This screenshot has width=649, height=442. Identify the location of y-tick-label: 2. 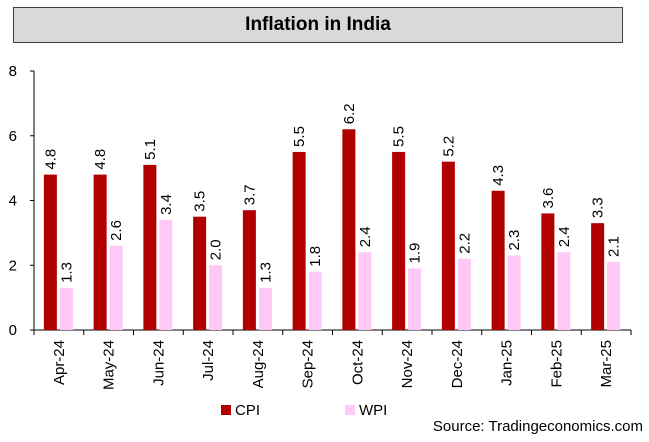
(13, 265).